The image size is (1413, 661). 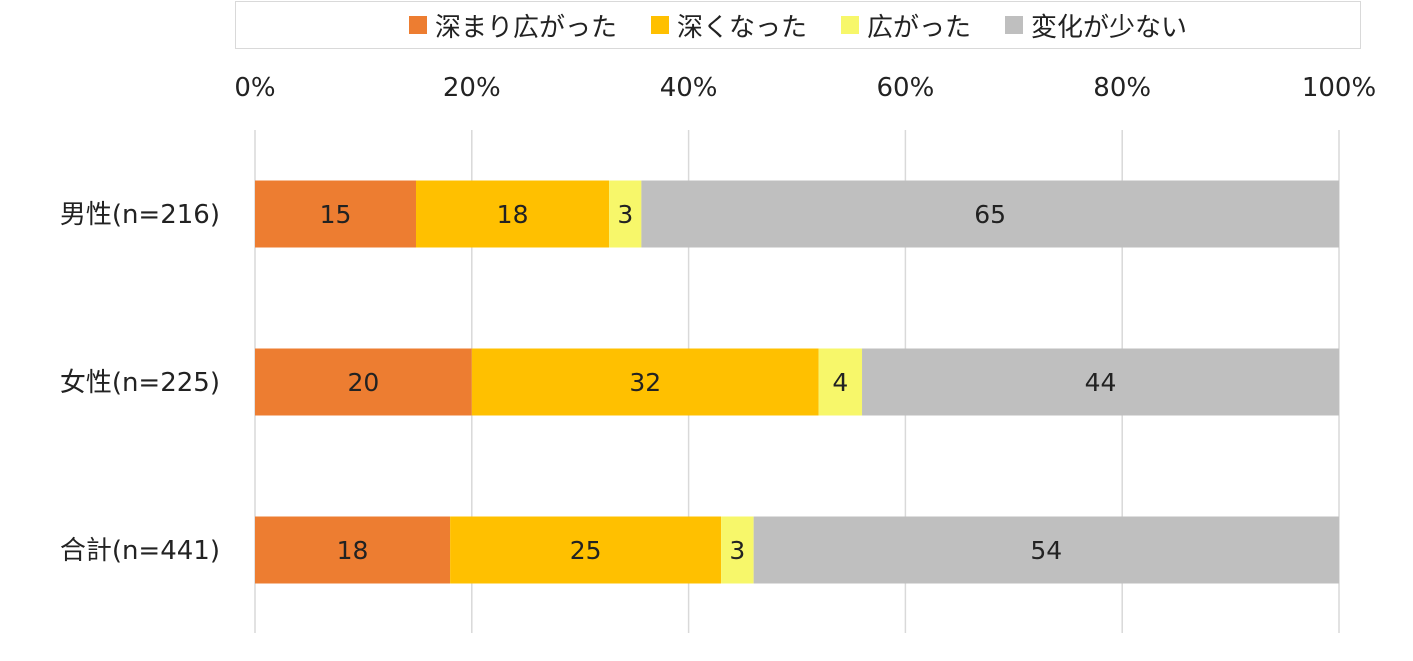 I want to click on legend-label: 深まり広がった, so click(x=525, y=27).